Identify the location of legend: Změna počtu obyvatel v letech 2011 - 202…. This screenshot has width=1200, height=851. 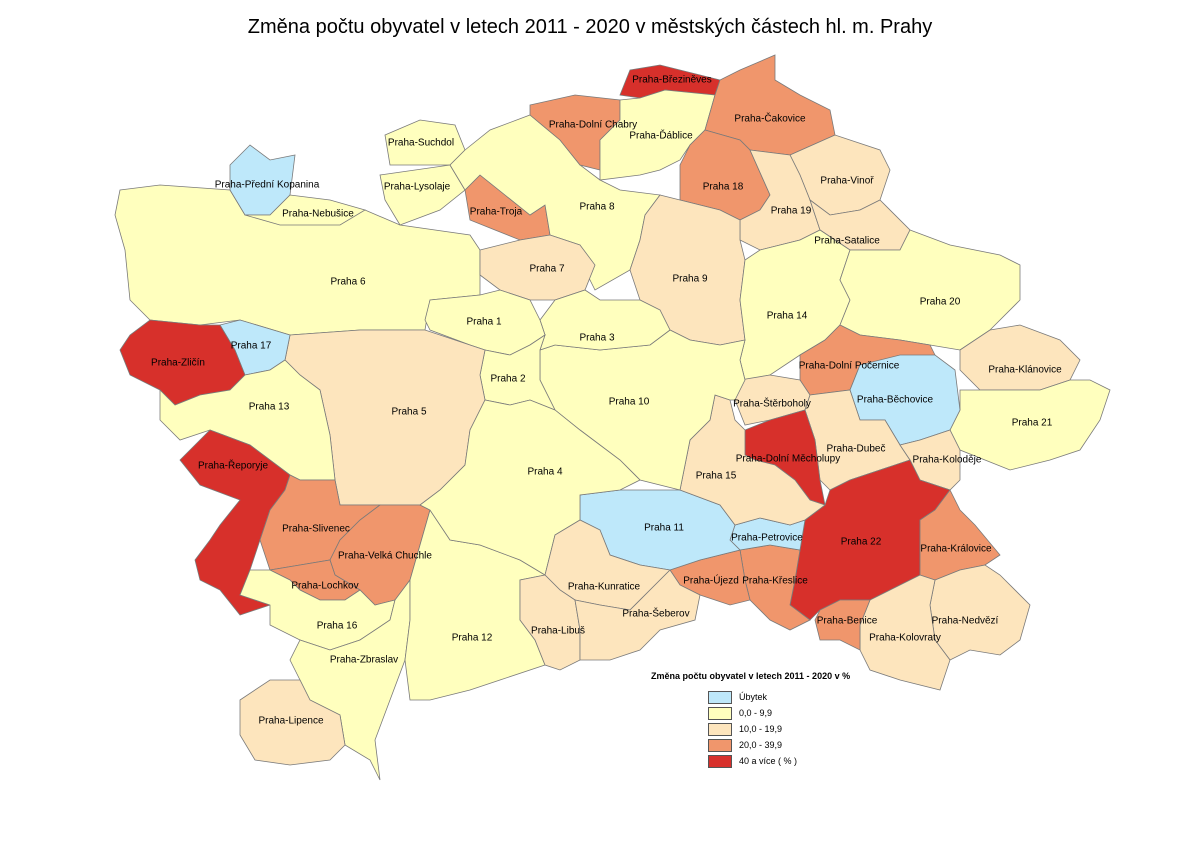
(750, 720).